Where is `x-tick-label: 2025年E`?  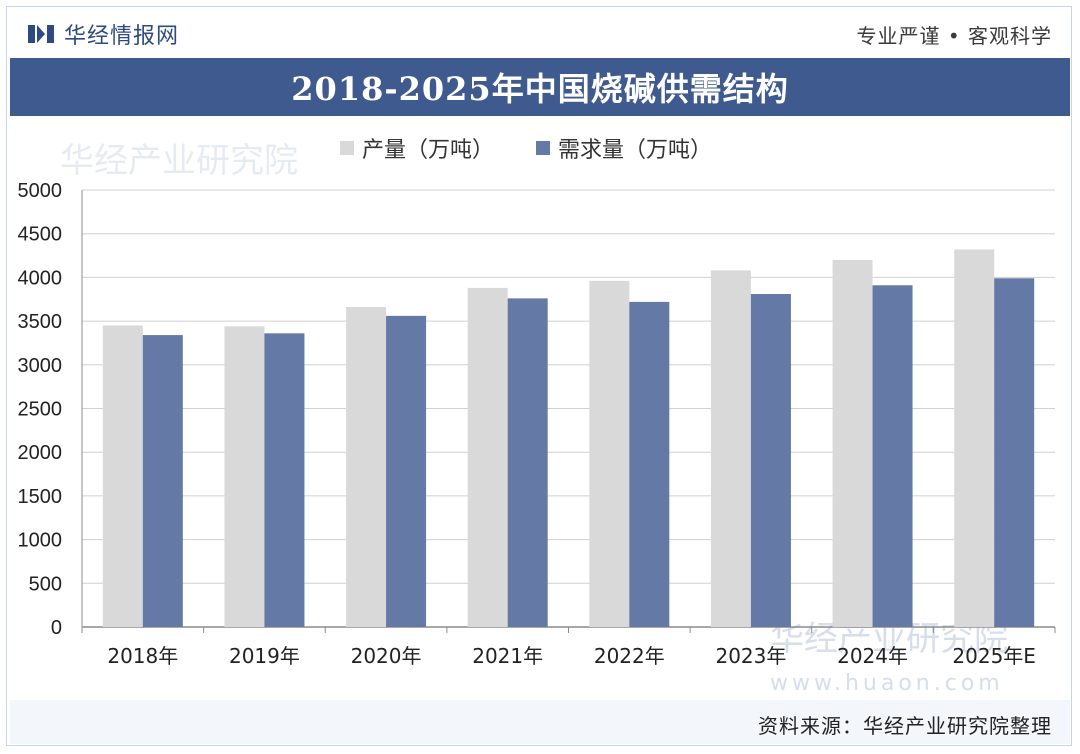
x-tick-label: 2025年E is located at coordinates (994, 656).